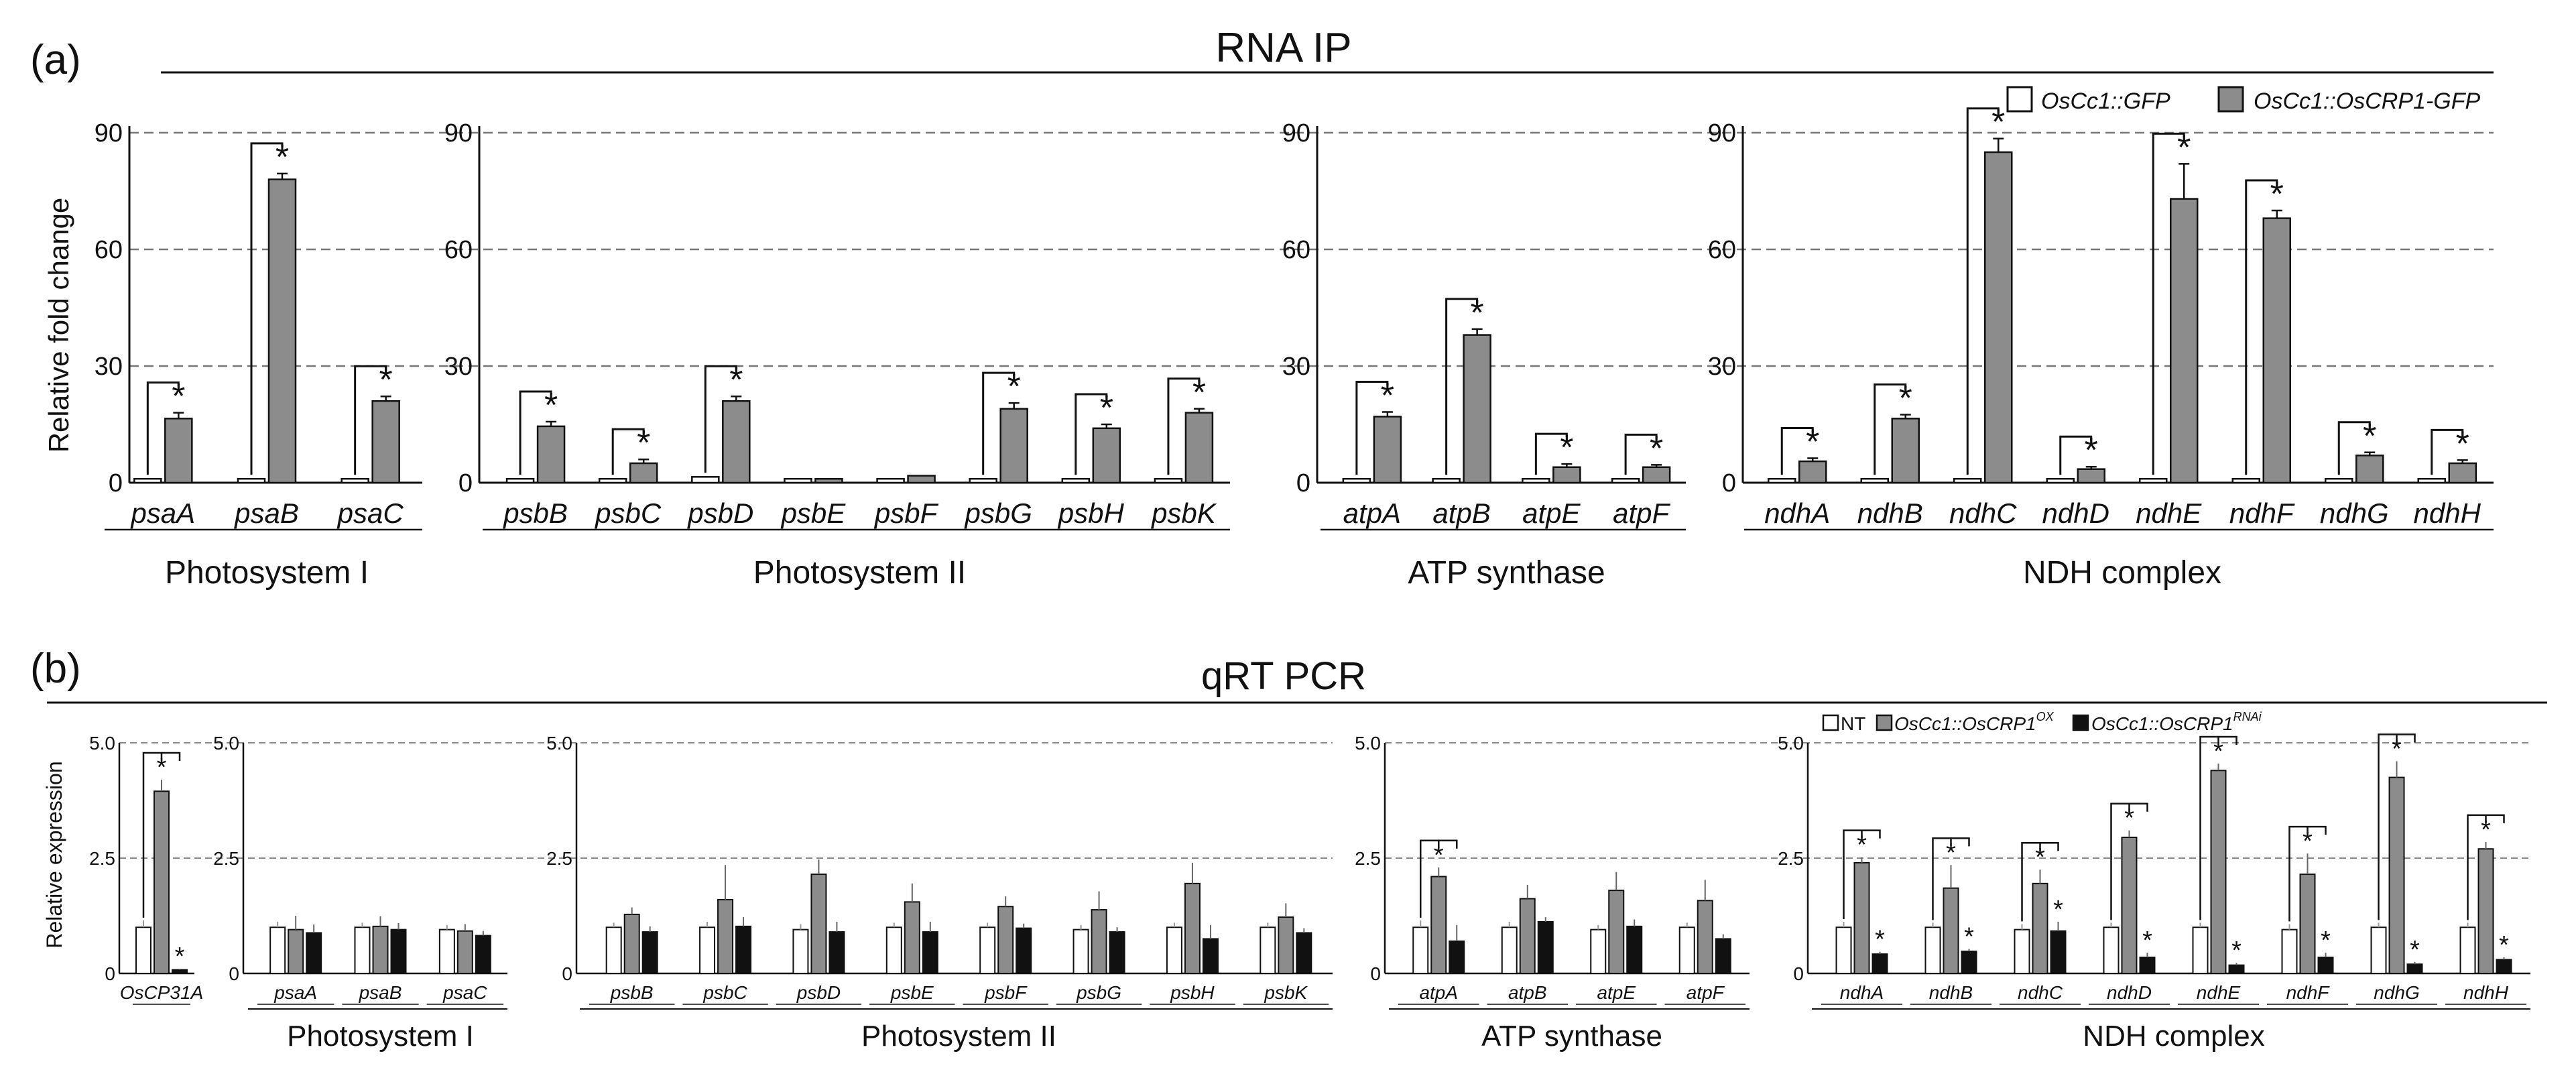 Image resolution: width=2576 pixels, height=1076 pixels. I want to click on gene-label-a-ndhA: ndhA, so click(1797, 513).